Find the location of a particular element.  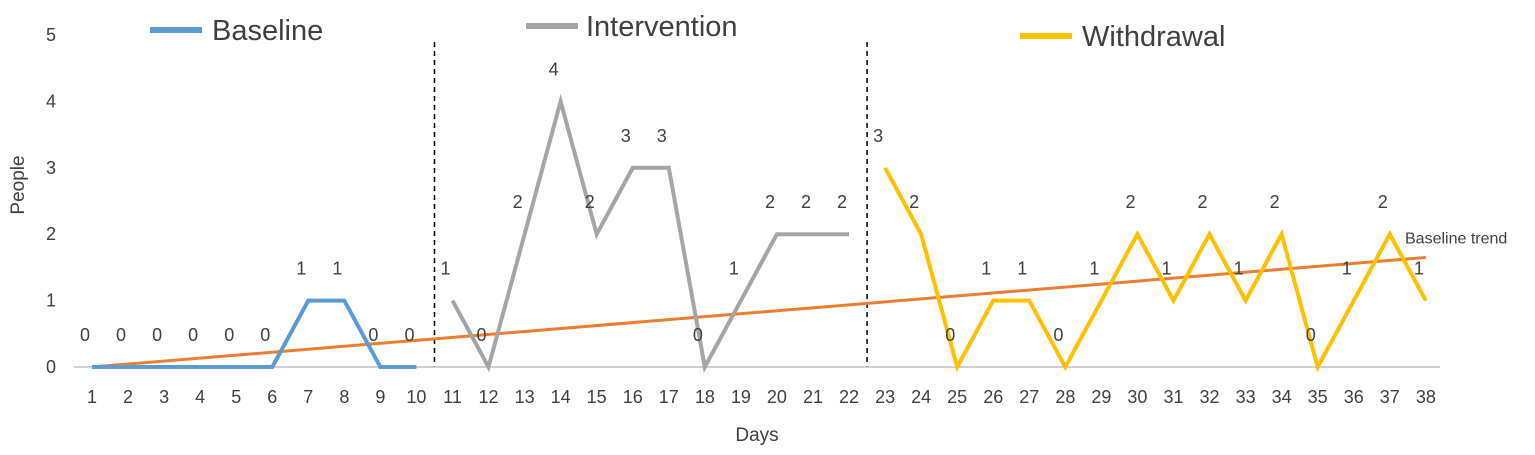

x-tick-label: 7 is located at coordinates (308, 397).